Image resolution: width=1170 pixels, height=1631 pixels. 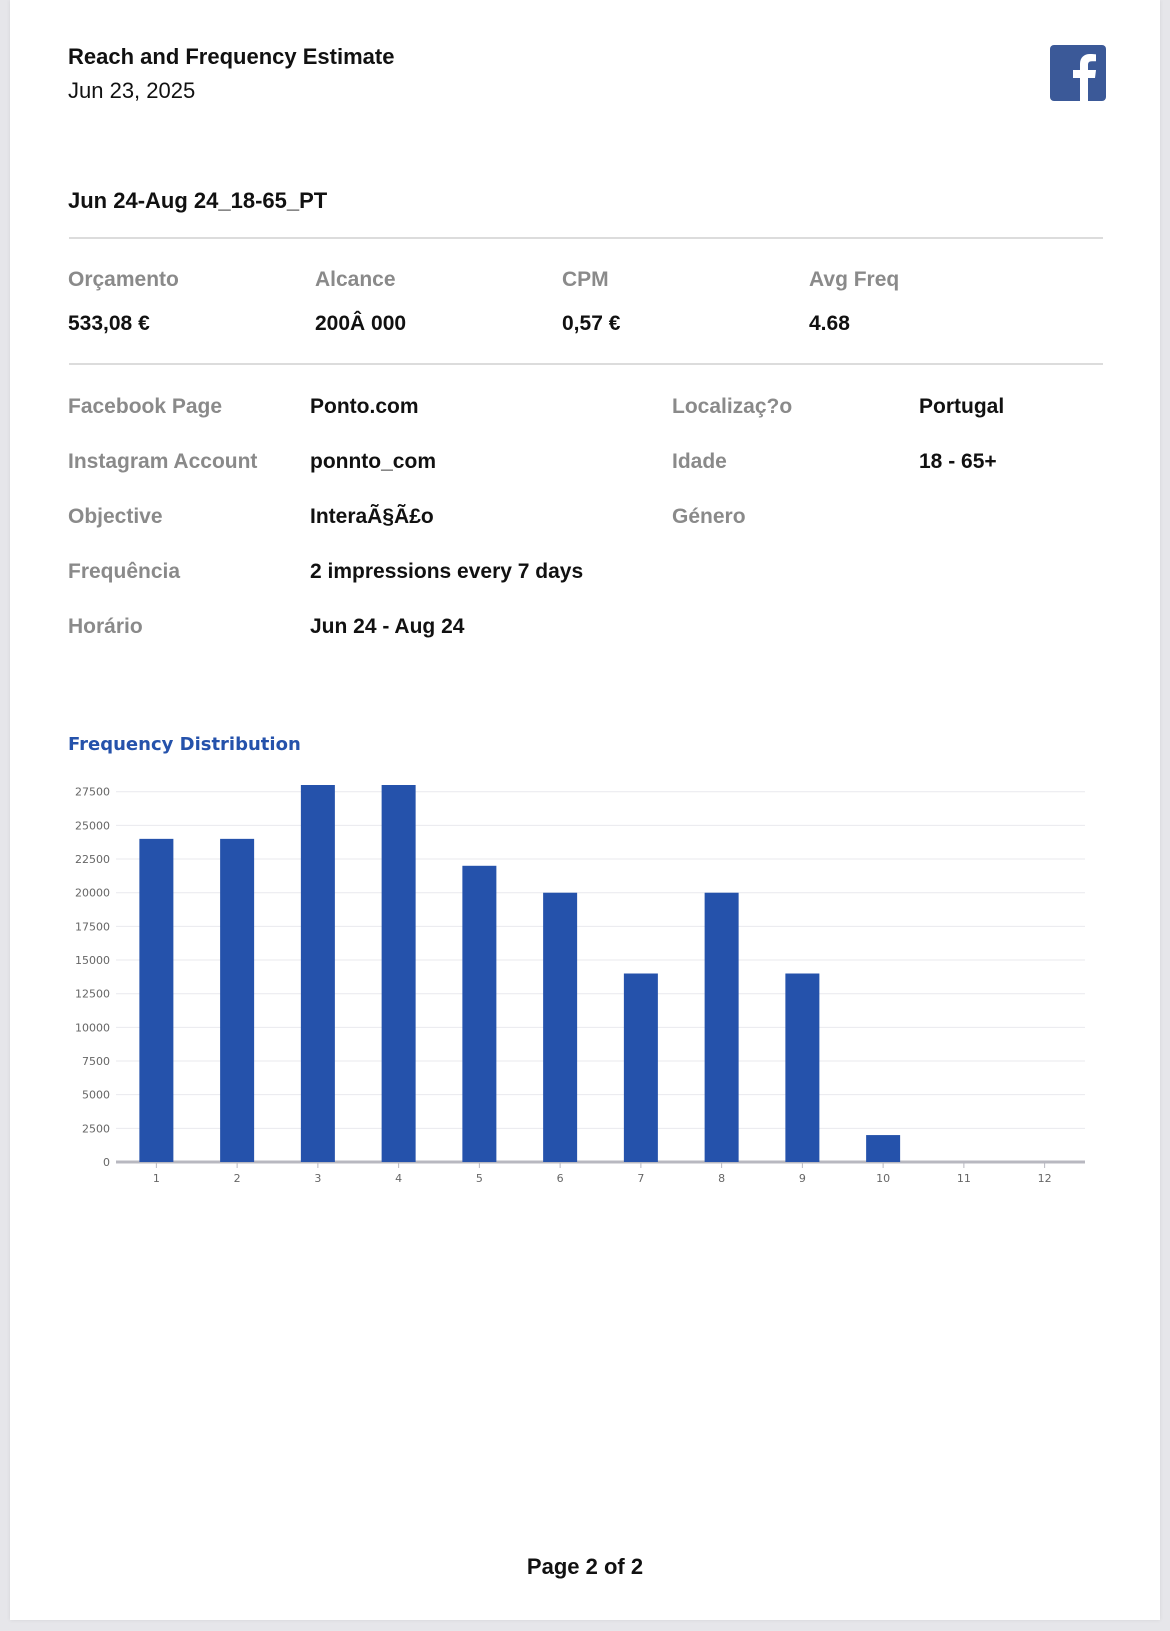 I want to click on metric-label-avg-freq: Avg Freq, so click(x=854, y=279).